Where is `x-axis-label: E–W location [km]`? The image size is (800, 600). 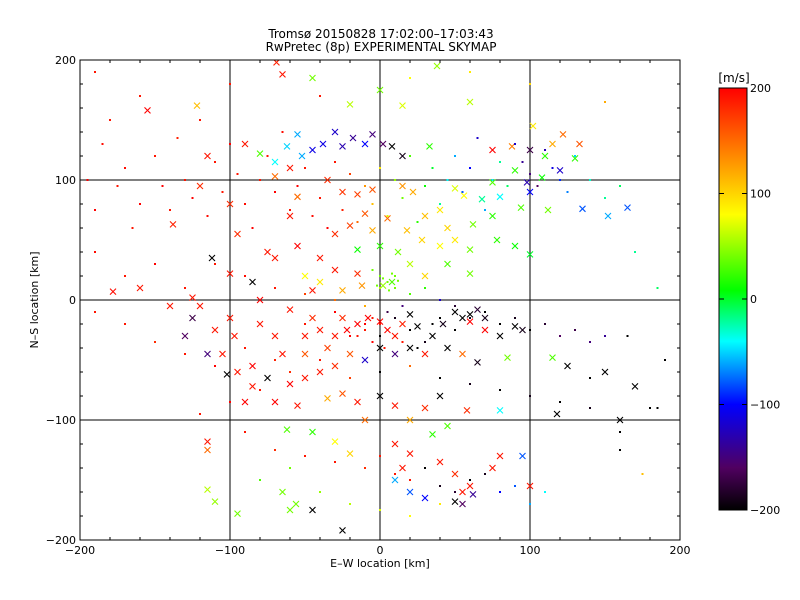 x-axis-label: E–W location [km] is located at coordinates (380, 563).